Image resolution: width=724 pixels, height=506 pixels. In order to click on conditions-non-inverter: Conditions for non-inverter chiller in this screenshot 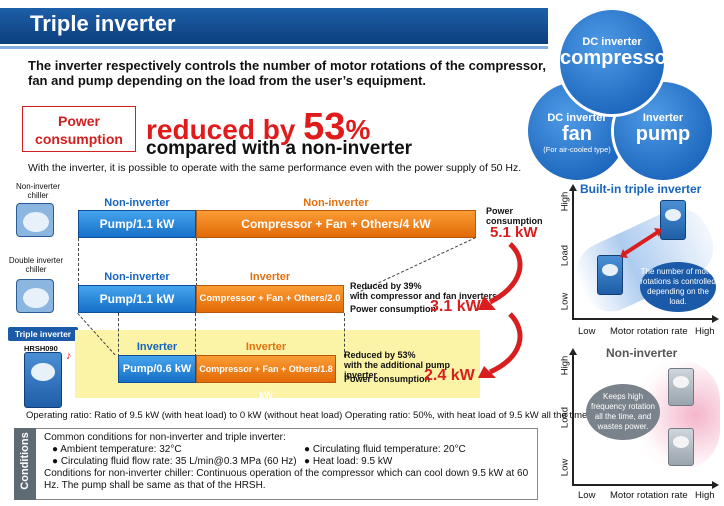, I will do `click(286, 479)`.